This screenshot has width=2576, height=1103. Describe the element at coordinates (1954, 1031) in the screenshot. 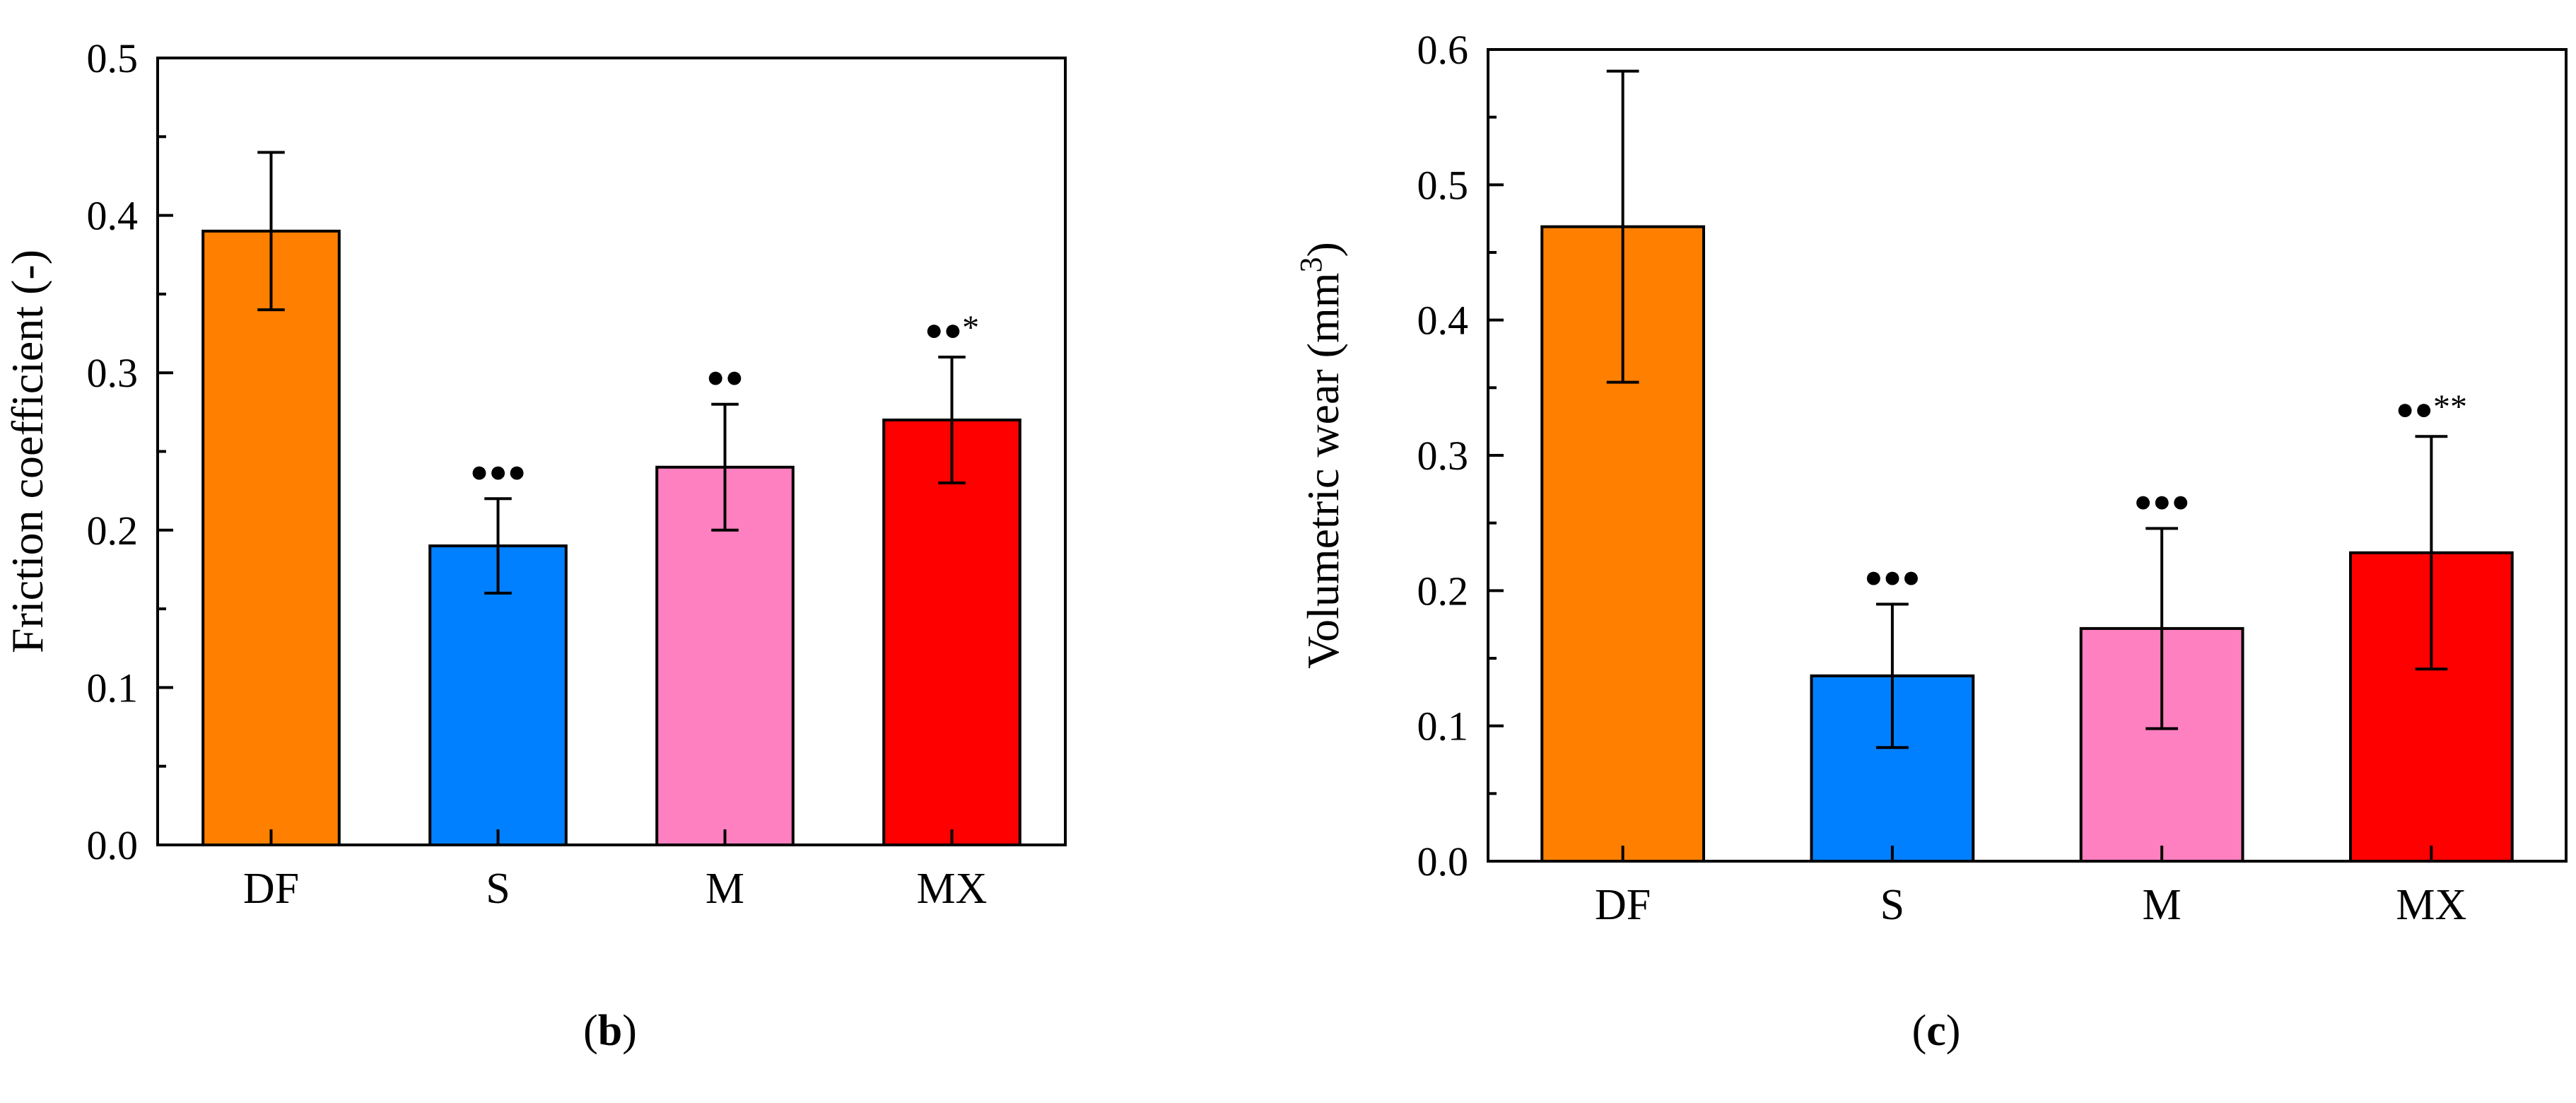

I see `caption-c-close: )` at that location.